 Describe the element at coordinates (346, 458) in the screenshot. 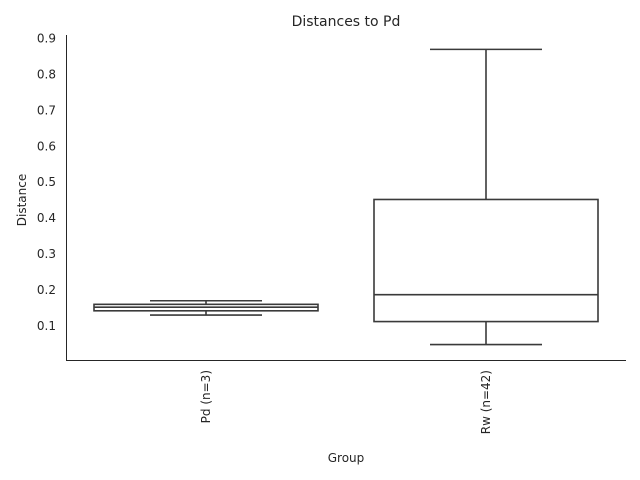

I see `x-axis-label: Group` at that location.